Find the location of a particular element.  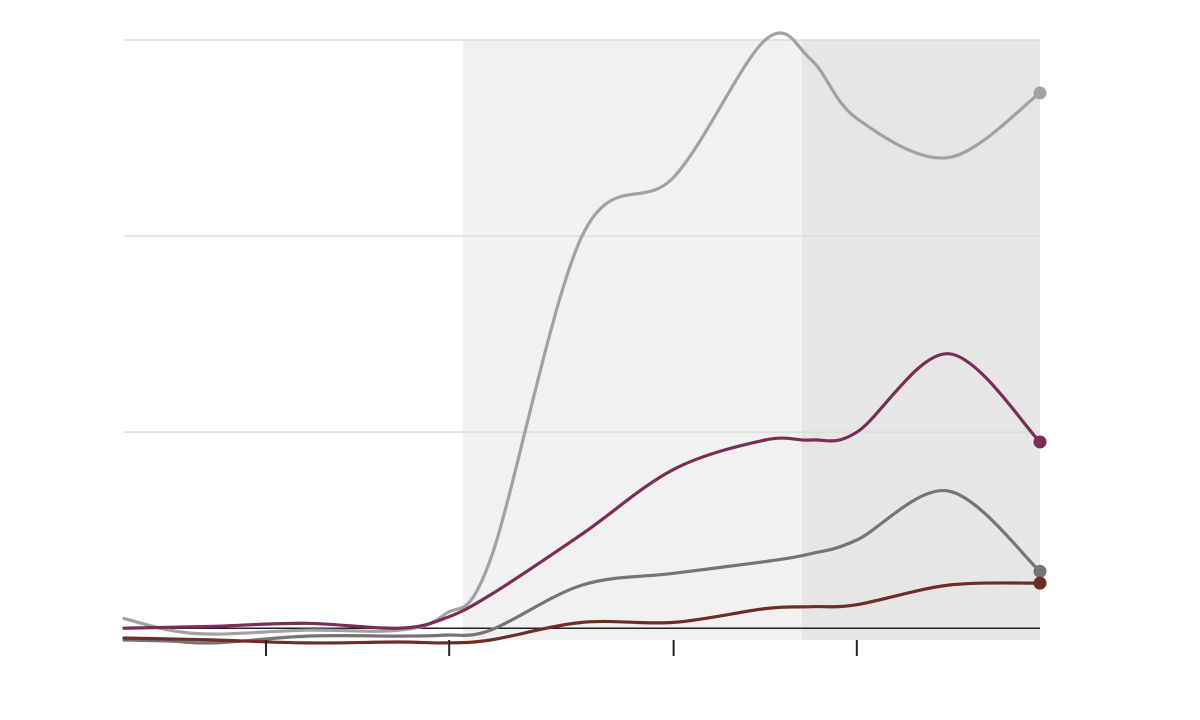

series-endpoints is located at coordinates (1040, 338).